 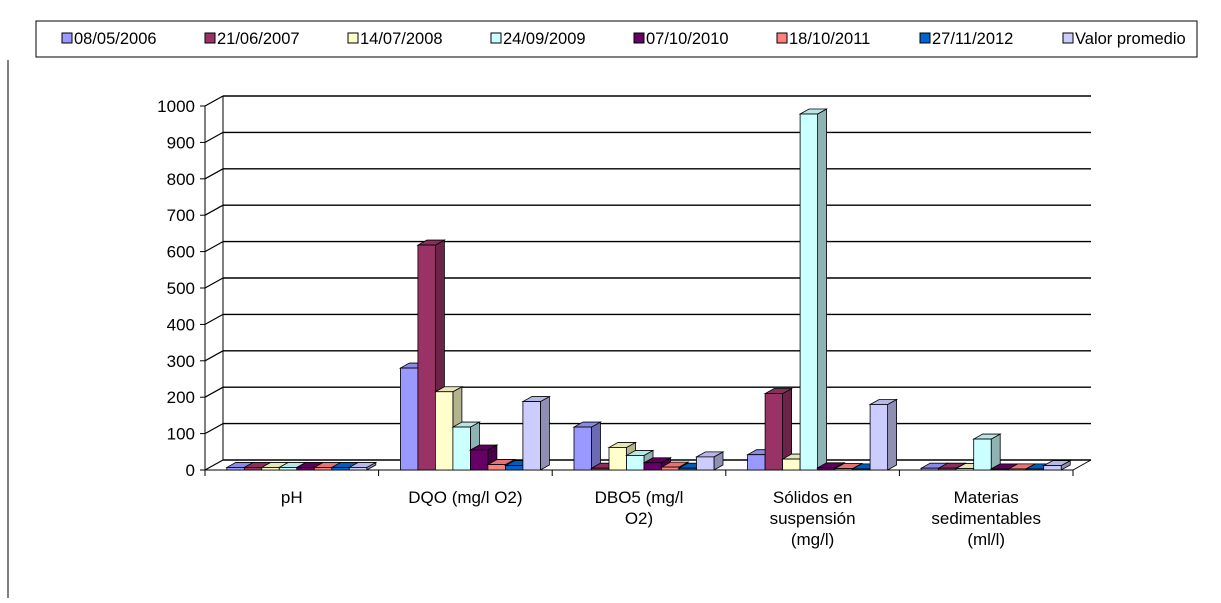 I want to click on y-tick-label: 100, so click(x=181, y=434).